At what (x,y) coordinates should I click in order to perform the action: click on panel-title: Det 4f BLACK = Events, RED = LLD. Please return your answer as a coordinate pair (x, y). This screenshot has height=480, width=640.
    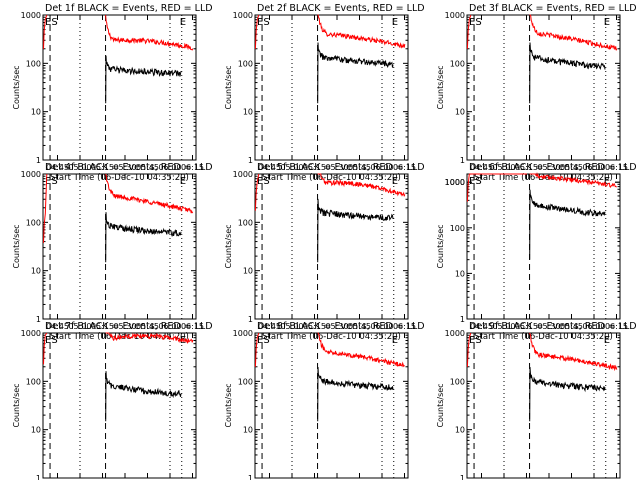
    Looking at the image, I should click on (129, 167).